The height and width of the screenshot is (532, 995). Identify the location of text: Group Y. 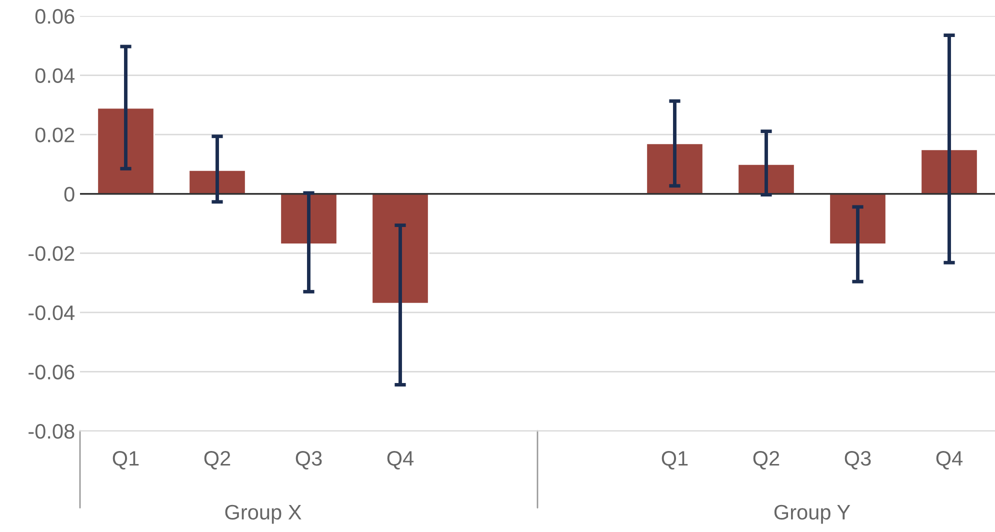
(812, 514).